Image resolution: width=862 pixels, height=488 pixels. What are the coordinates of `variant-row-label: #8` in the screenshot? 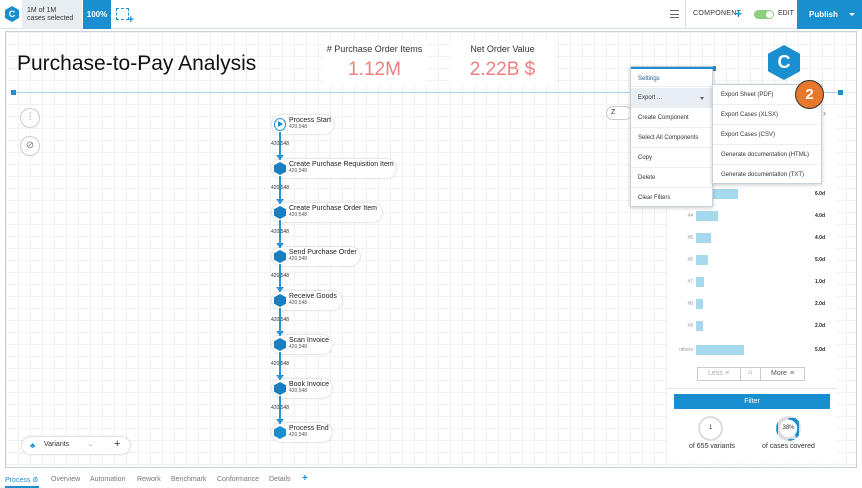 It's located at (690, 304).